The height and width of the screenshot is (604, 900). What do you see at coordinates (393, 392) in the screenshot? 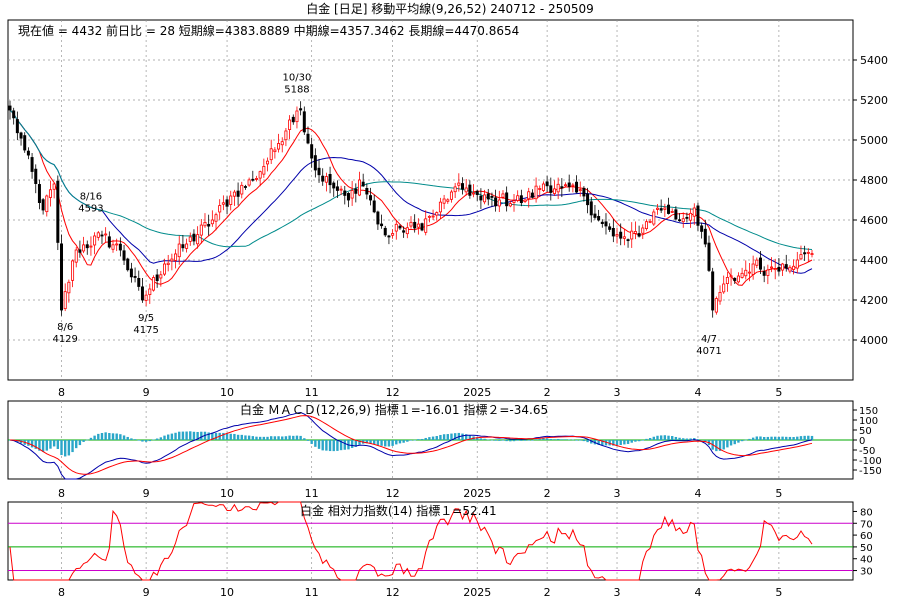
I see `month-label: 12` at bounding box center [393, 392].